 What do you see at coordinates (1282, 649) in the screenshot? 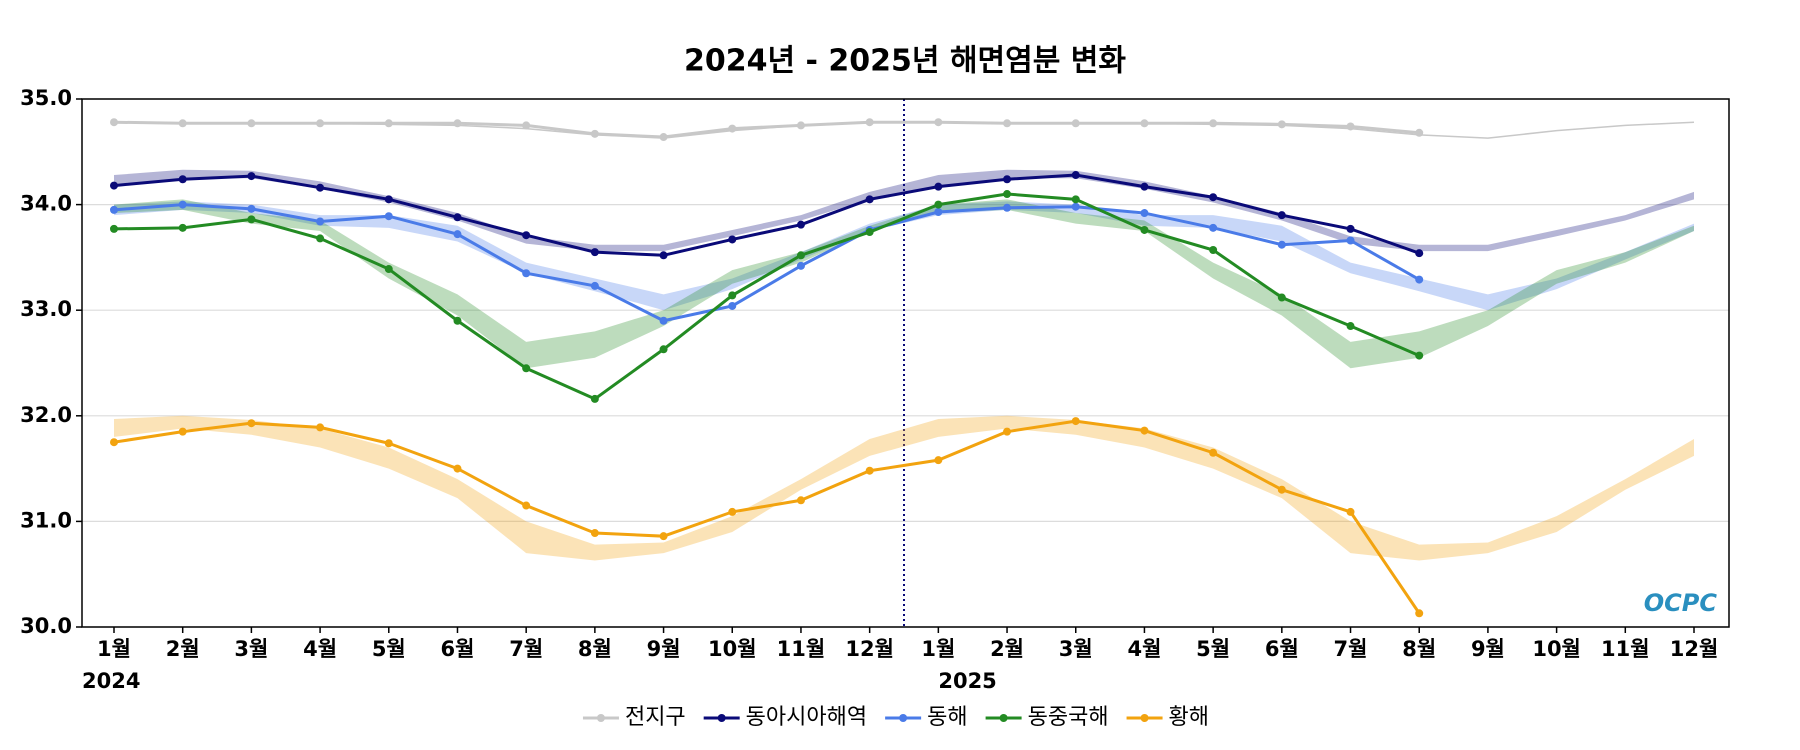
I see `x-tick-label: 6월` at bounding box center [1282, 649].